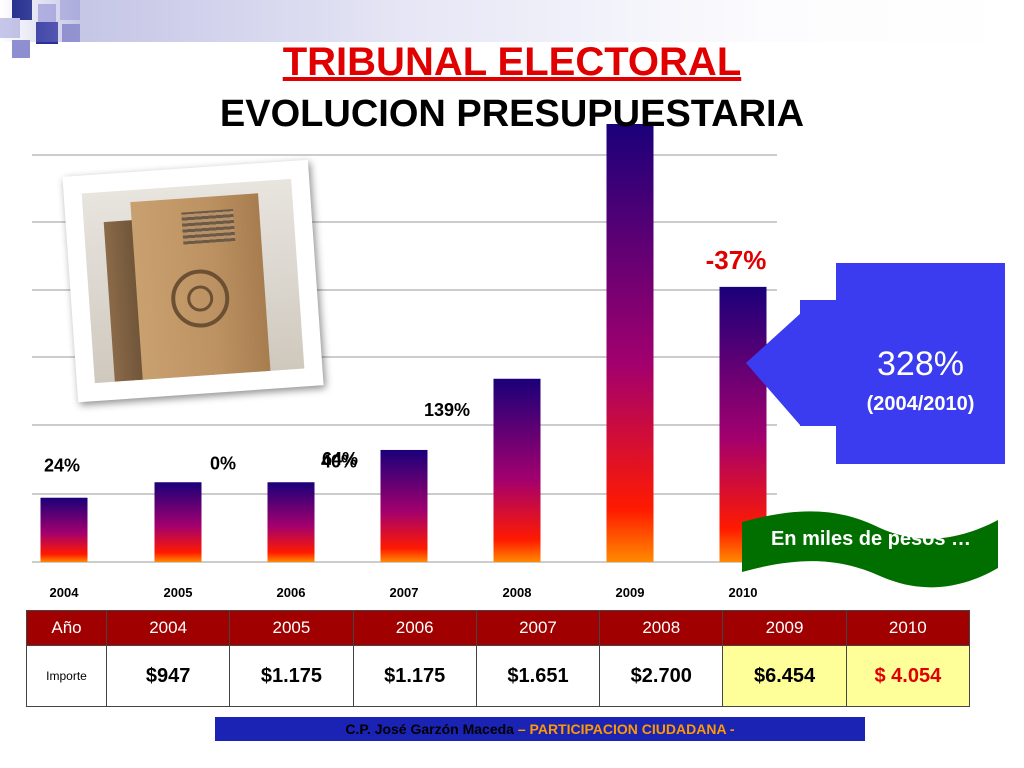  What do you see at coordinates (178, 522) in the screenshot?
I see `bar-2005` at bounding box center [178, 522].